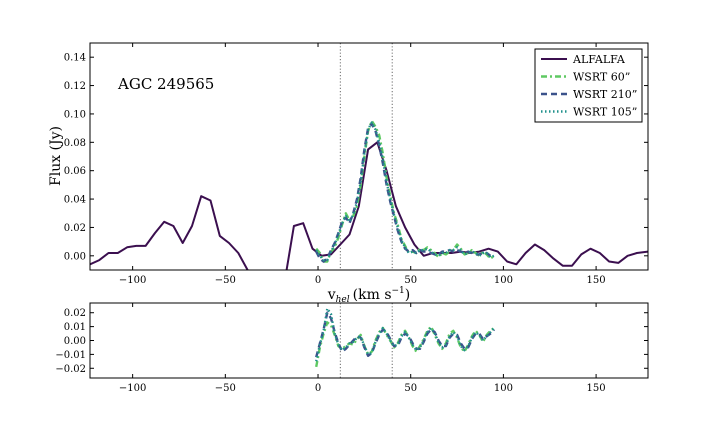 This screenshot has width=720, height=432. What do you see at coordinates (75, 58) in the screenshot?
I see `y-tick-label: 0.14` at bounding box center [75, 58].